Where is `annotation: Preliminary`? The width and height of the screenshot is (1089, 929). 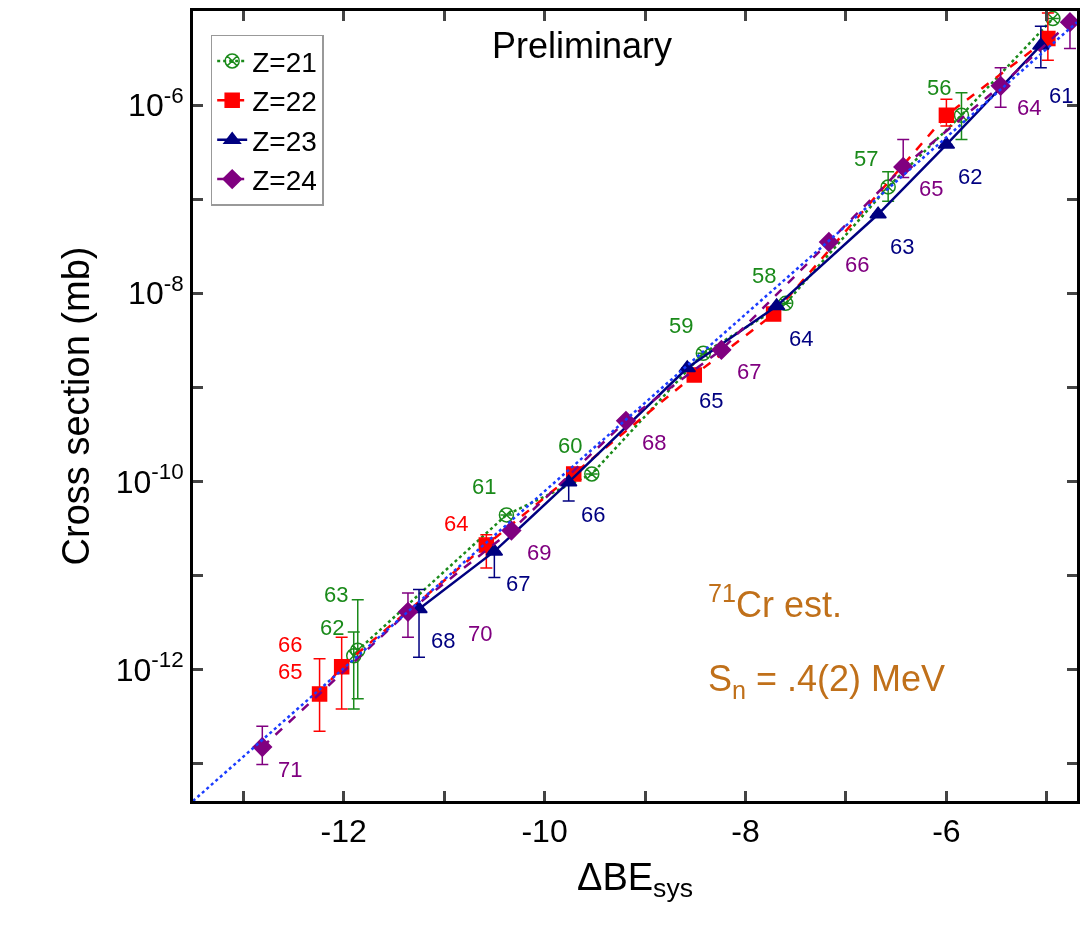 annotation: Preliminary is located at coordinates (582, 45).